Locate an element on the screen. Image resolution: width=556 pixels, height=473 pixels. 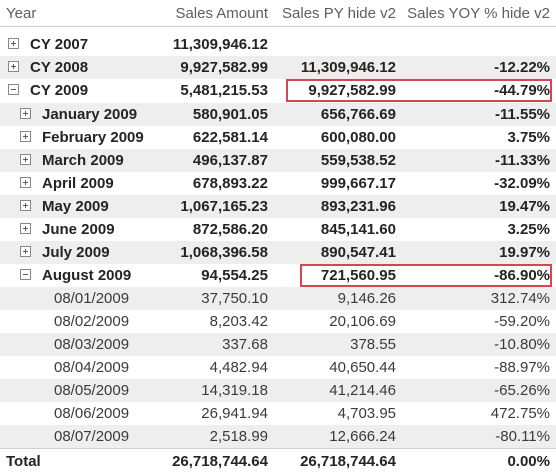
table-row: 08/01/2009 37,750.10 9,146.26 312.74% is located at coordinates (278, 298).